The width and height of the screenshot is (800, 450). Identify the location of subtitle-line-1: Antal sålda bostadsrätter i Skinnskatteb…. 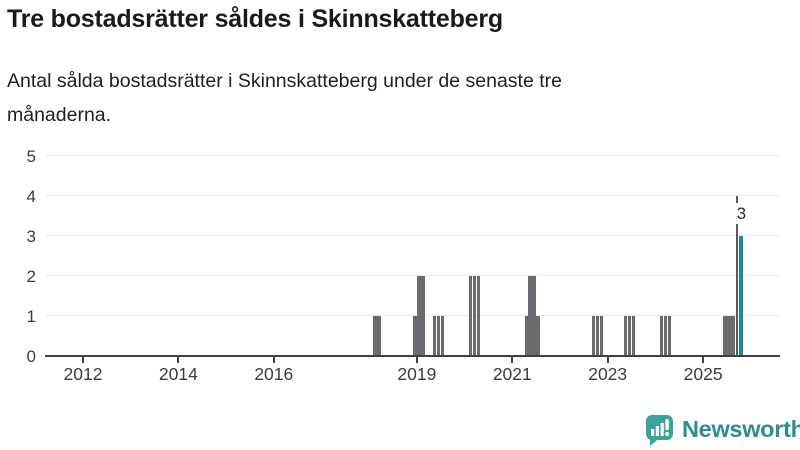
(284, 81).